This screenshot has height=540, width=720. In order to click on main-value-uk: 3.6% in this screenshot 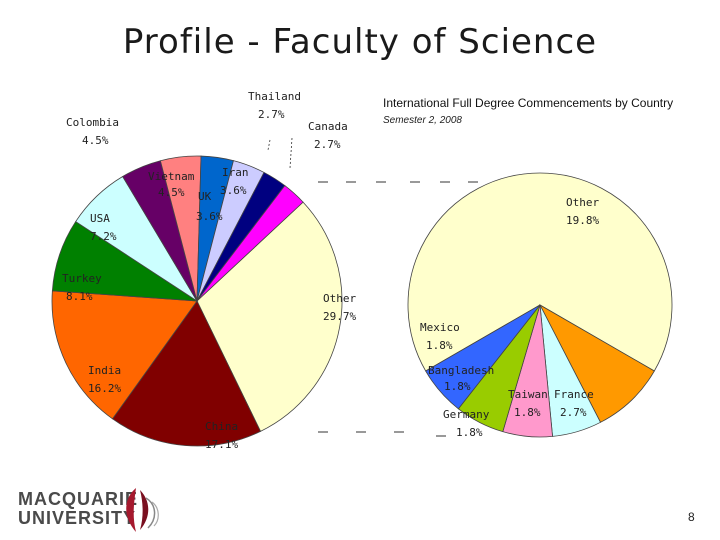, I will do `click(209, 216)`.